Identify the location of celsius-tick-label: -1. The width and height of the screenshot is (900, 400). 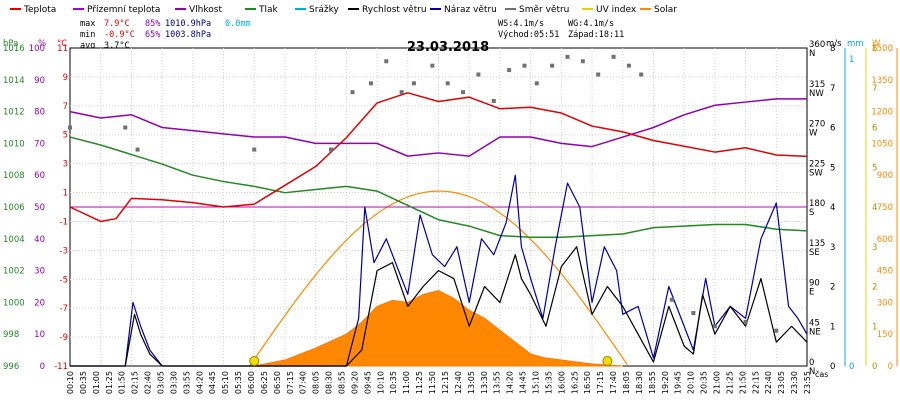
(64, 222).